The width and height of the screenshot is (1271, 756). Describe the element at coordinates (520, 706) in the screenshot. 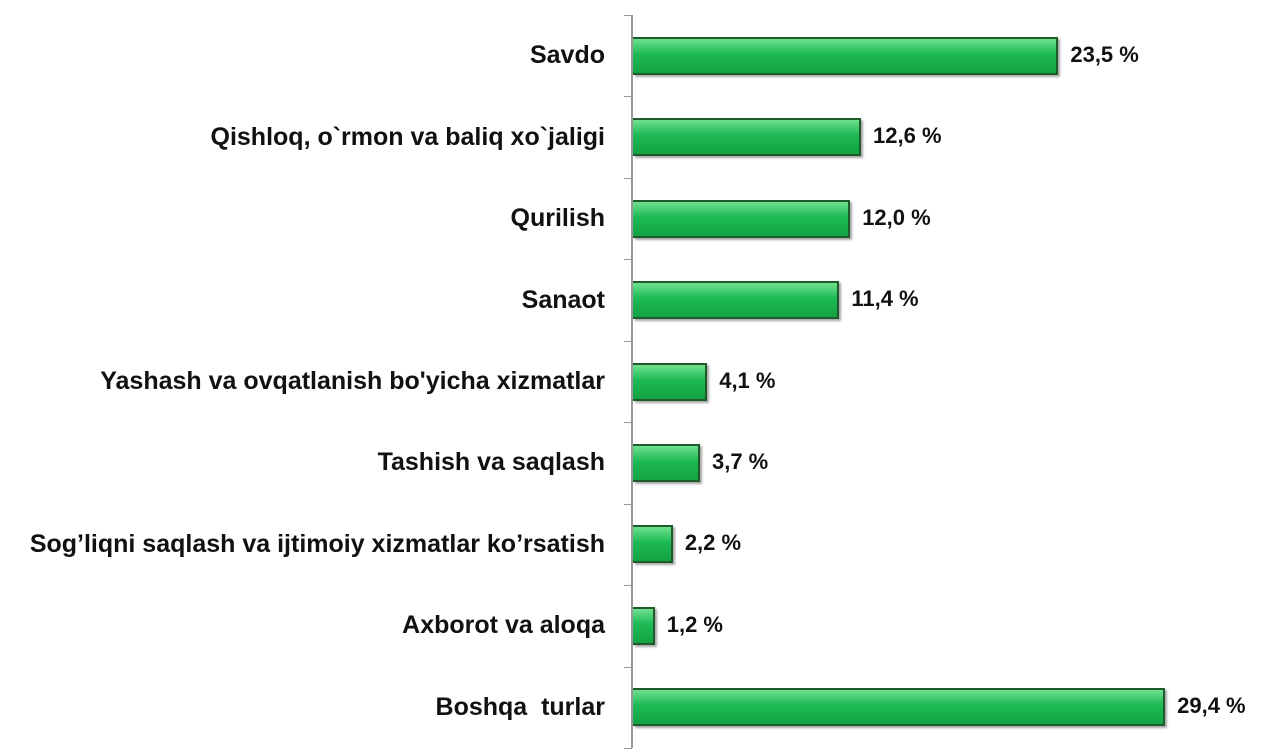

I see `category-label: Boshqa turlar` at that location.